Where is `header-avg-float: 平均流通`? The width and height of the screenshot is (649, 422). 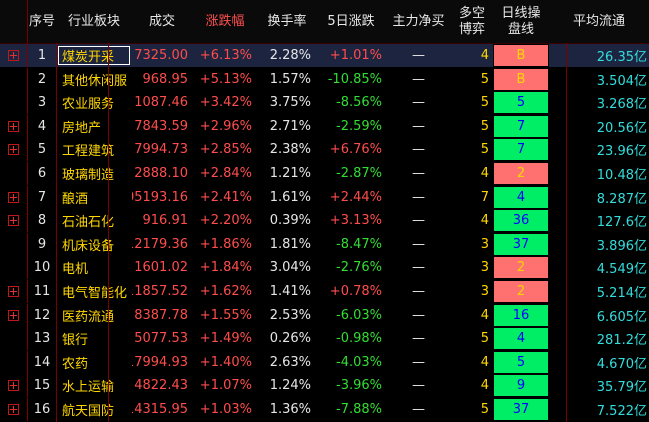
header-avg-float: 平均流通 is located at coordinates (598, 21).